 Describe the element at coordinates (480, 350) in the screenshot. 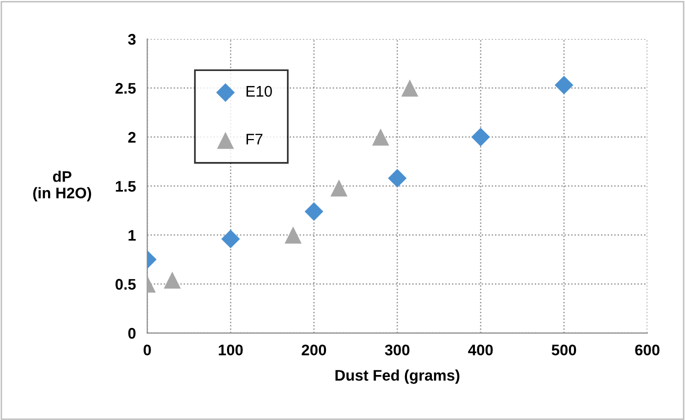

I see `x-tick-label: 400` at that location.